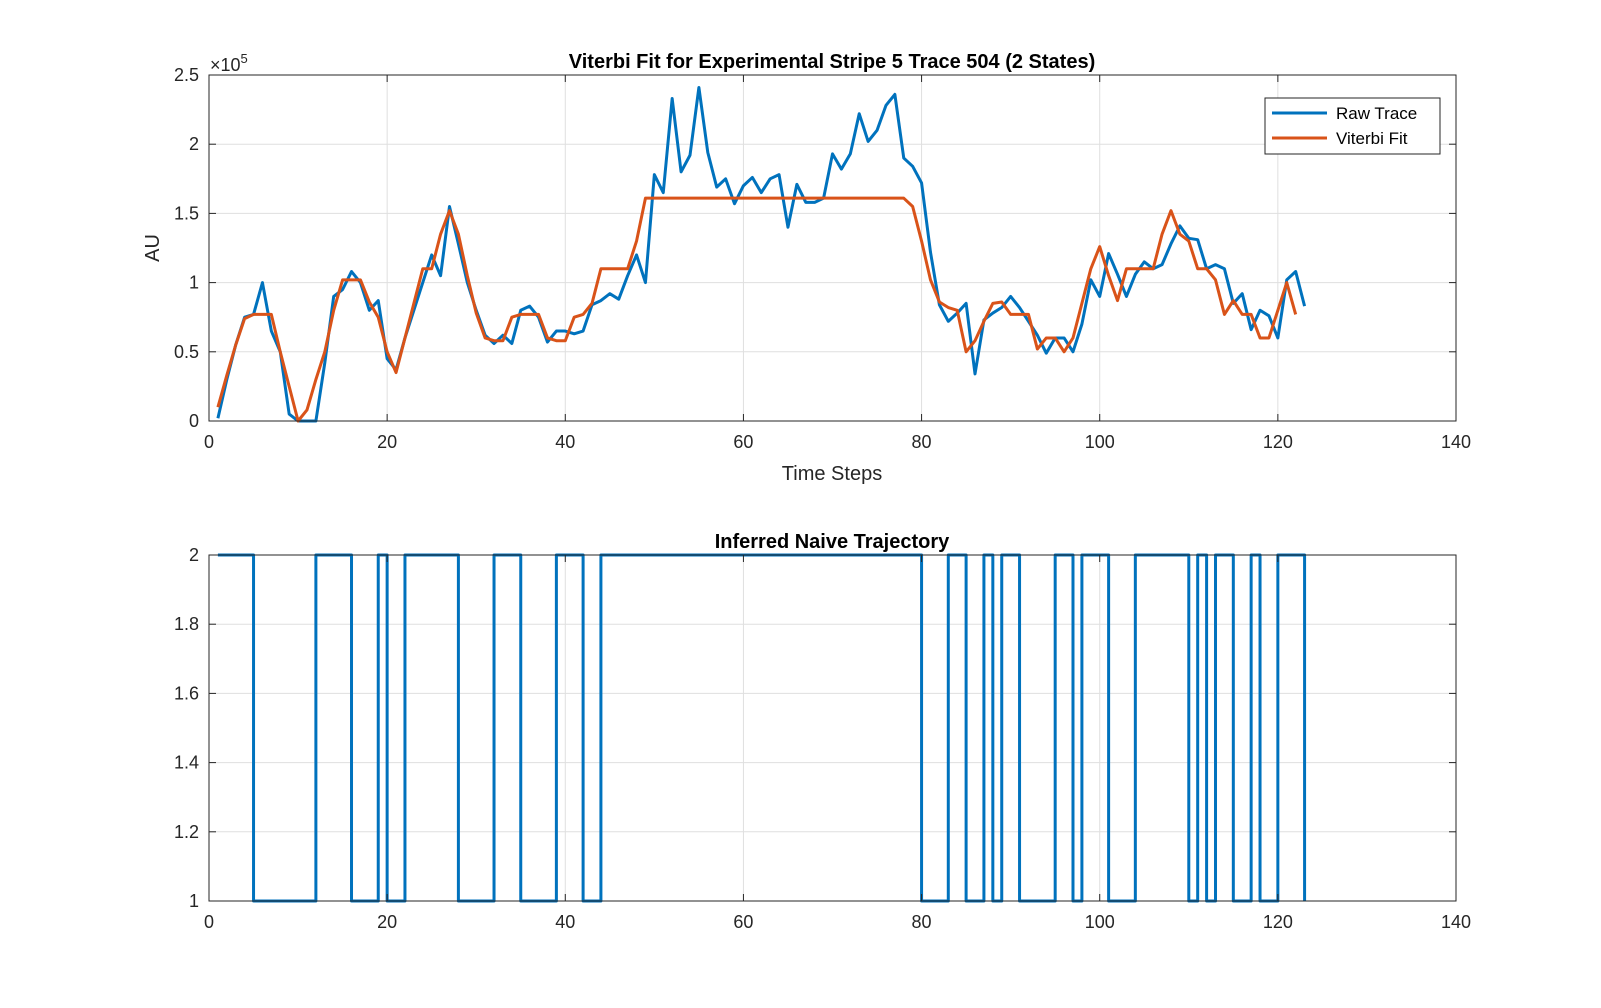 This screenshot has width=1601, height=1008. I want to click on top-x-tick-label: 80, so click(922, 442).